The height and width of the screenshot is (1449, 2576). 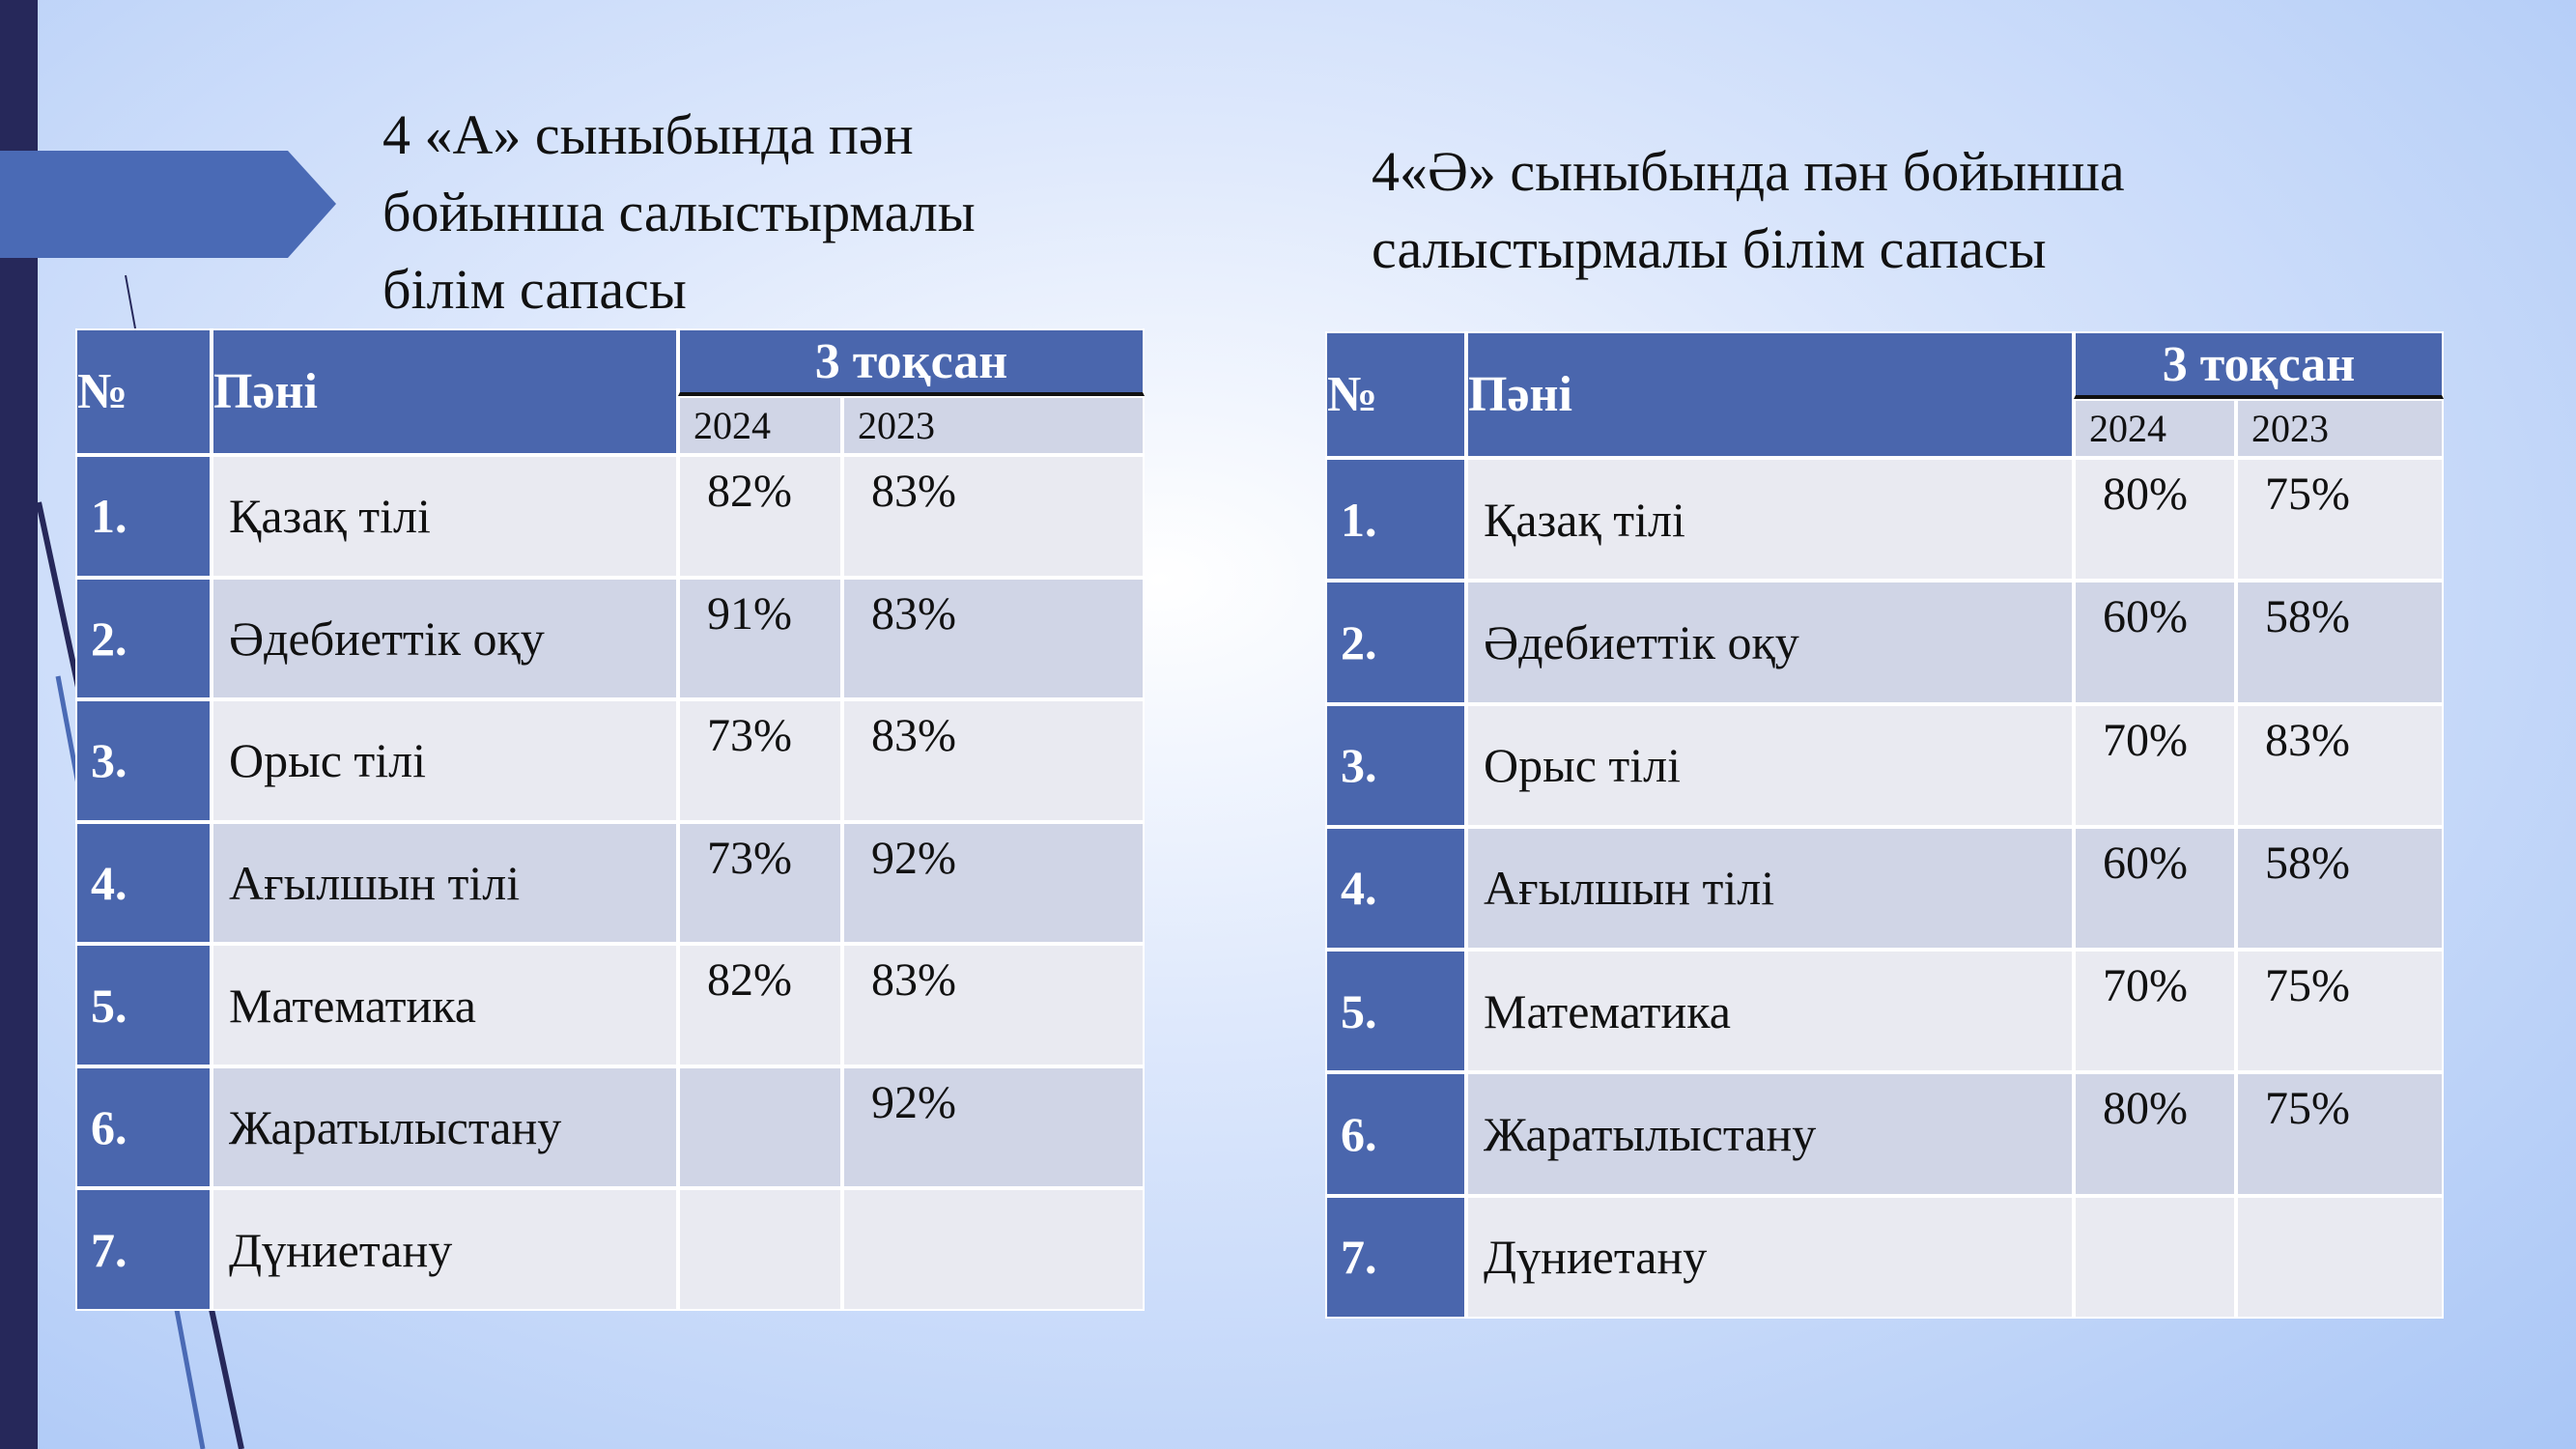 What do you see at coordinates (760, 638) in the screenshot?
I see `value-2024: 91%` at bounding box center [760, 638].